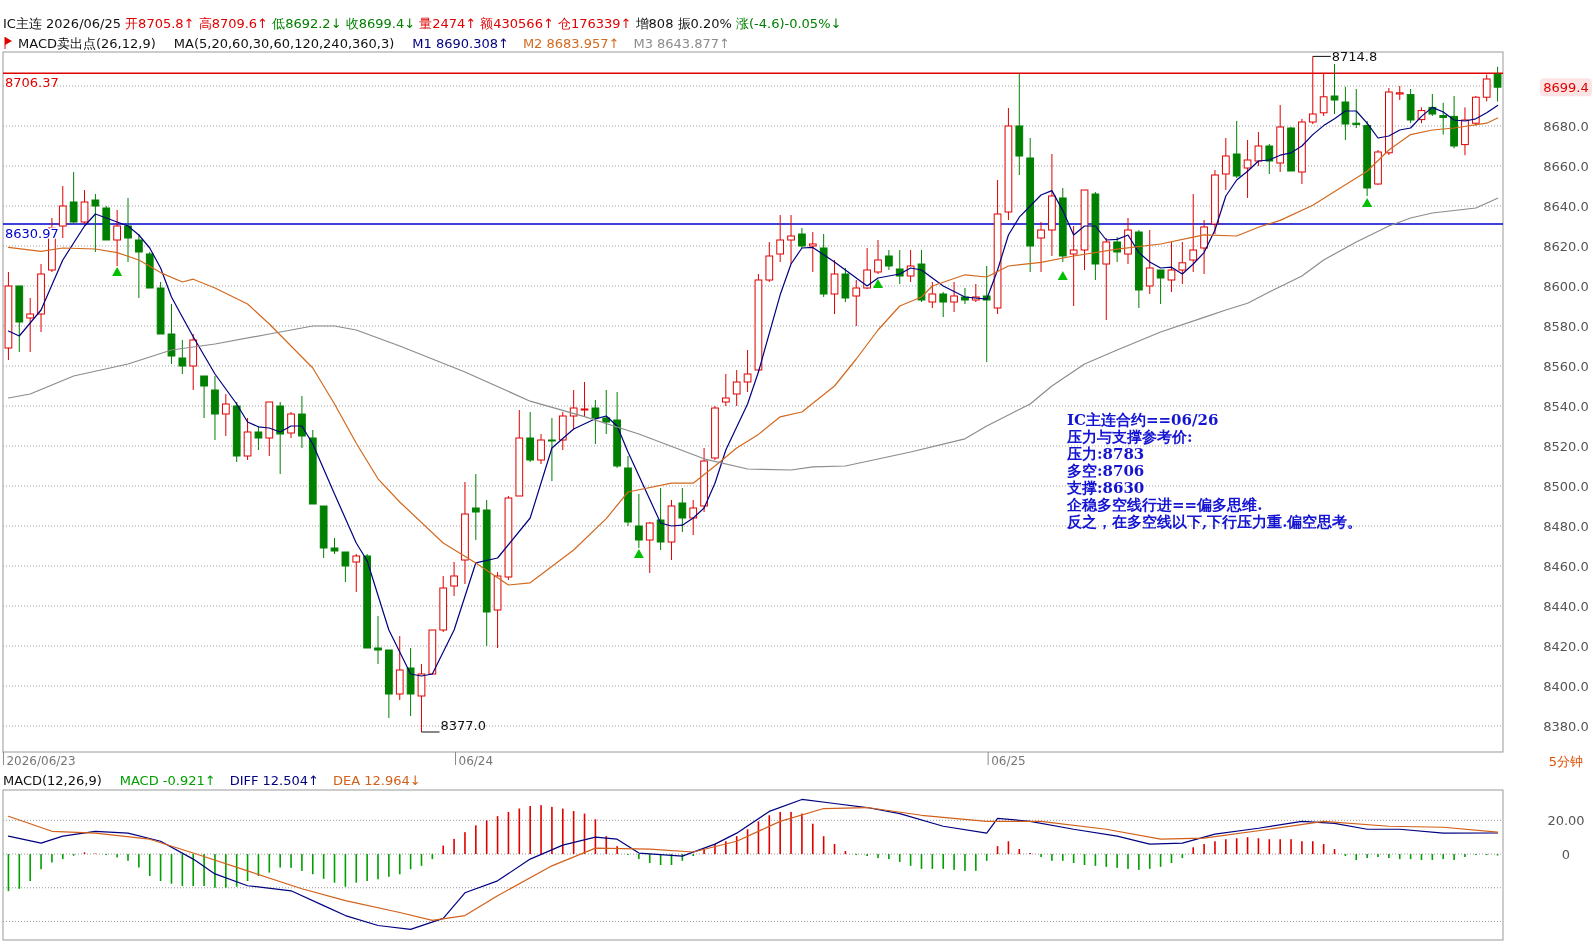 Image resolution: width=1593 pixels, height=946 pixels. Describe the element at coordinates (1106, 471) in the screenshot. I see `annotation: 多空:8706` at that location.